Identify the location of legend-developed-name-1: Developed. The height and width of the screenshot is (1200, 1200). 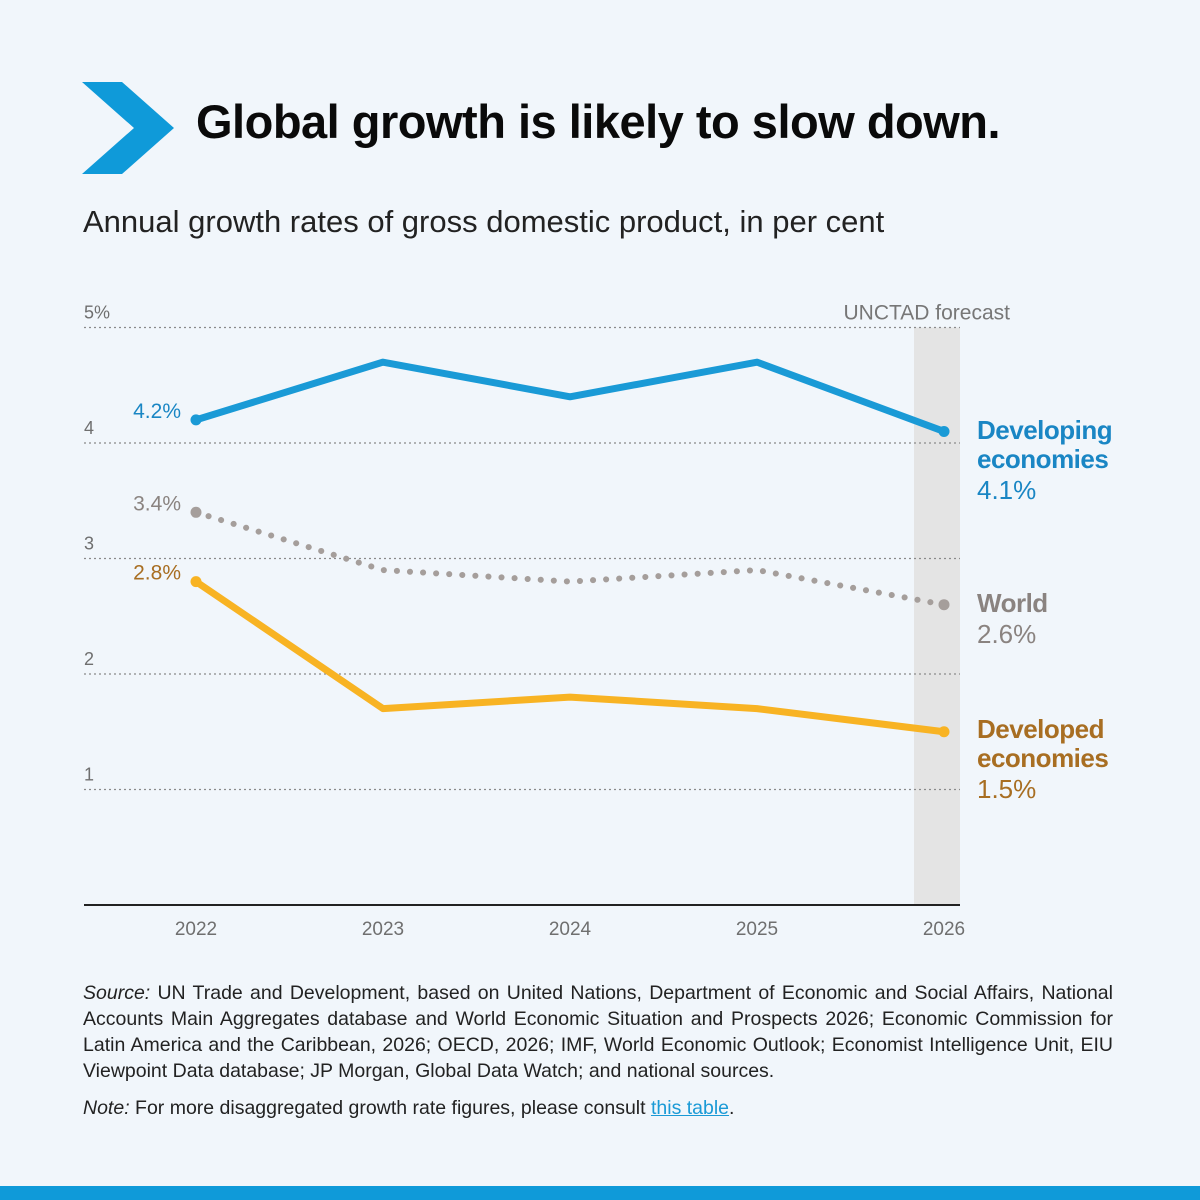
(1041, 729).